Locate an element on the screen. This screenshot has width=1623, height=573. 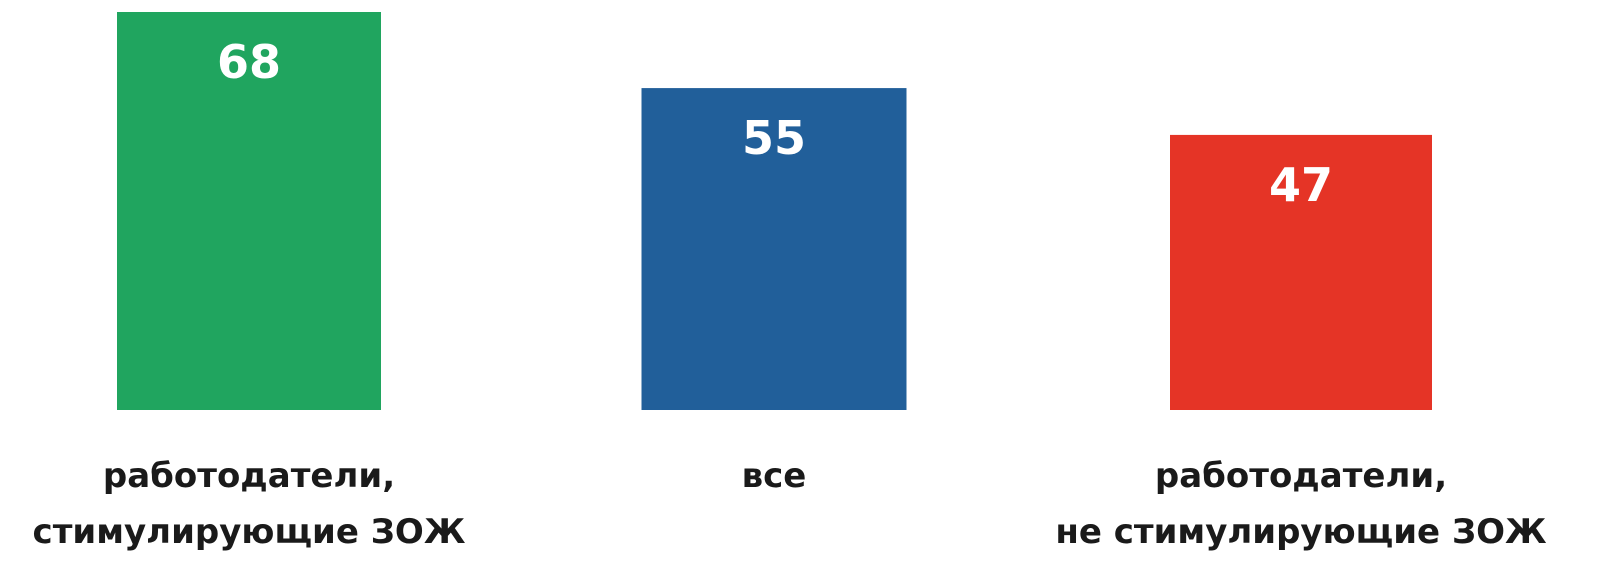
category-label-0-line-1: стимулирующие ЗОЖ is located at coordinates (249, 532).